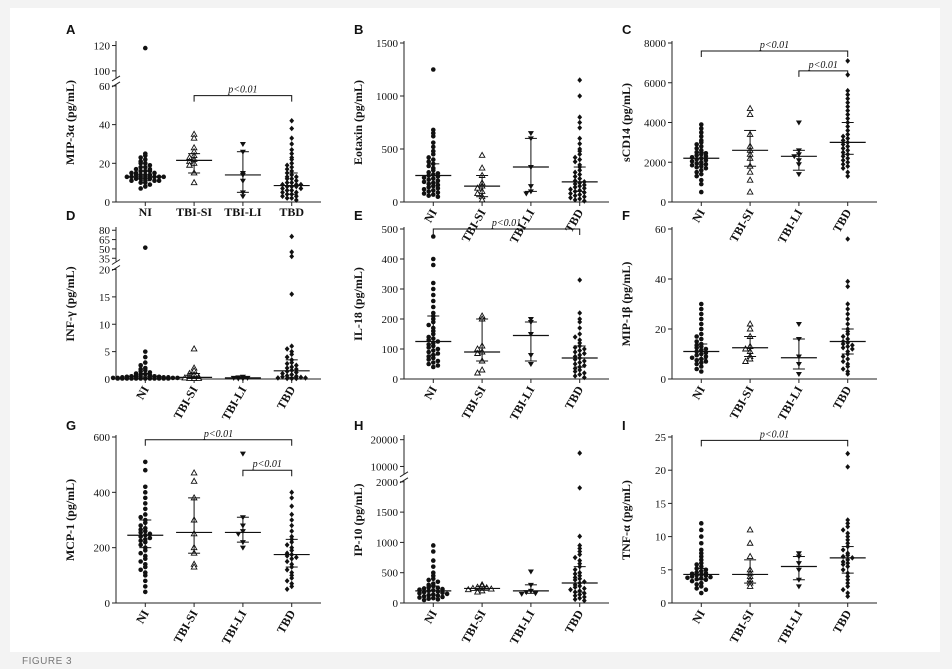 Image resolution: width=952 pixels, height=669 pixels. What do you see at coordinates (71, 425) in the screenshot?
I see `panel-letter: G` at bounding box center [71, 425].